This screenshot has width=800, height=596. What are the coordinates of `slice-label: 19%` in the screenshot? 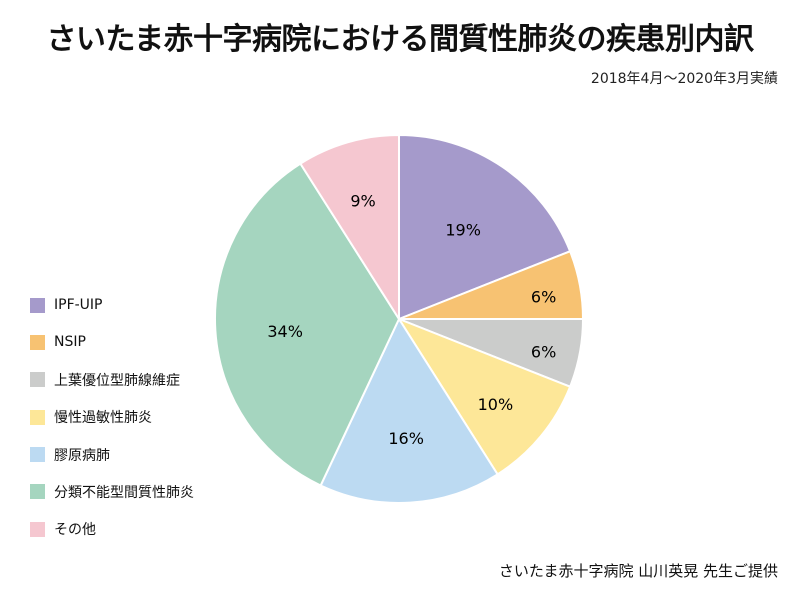 It's located at (463, 230).